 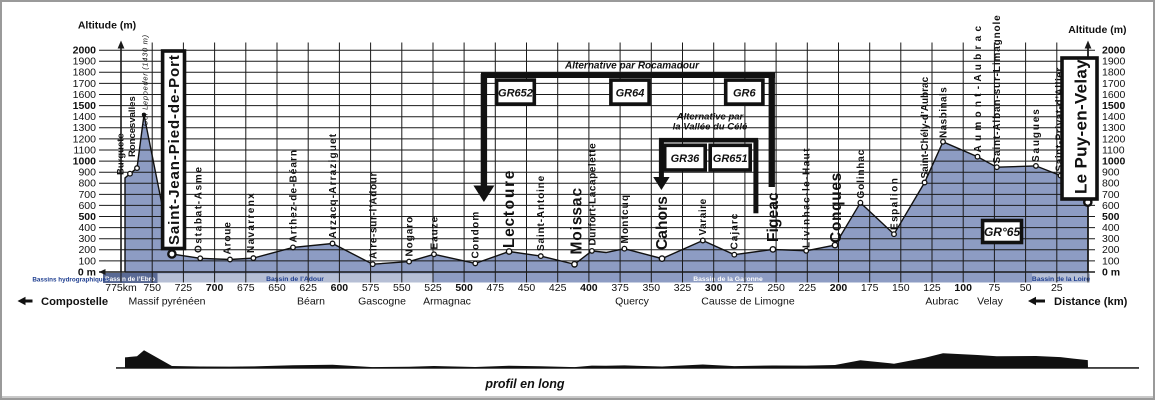 What do you see at coordinates (434, 233) in the screenshot?
I see `svg-text: Eauze` at bounding box center [434, 233].